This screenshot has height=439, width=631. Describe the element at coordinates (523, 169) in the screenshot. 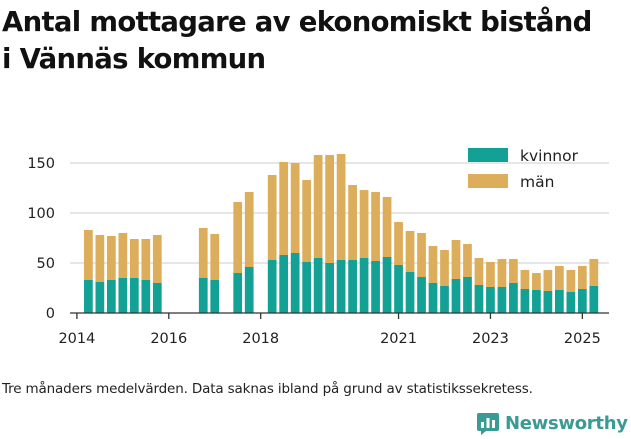

I see `legend: kvinnor män` at that location.